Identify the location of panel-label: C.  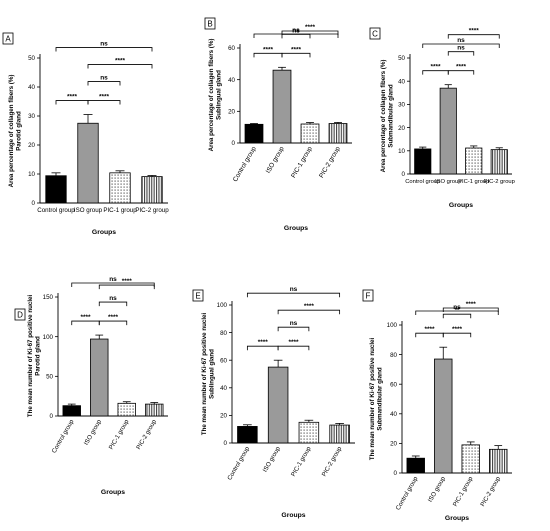
(375, 34).